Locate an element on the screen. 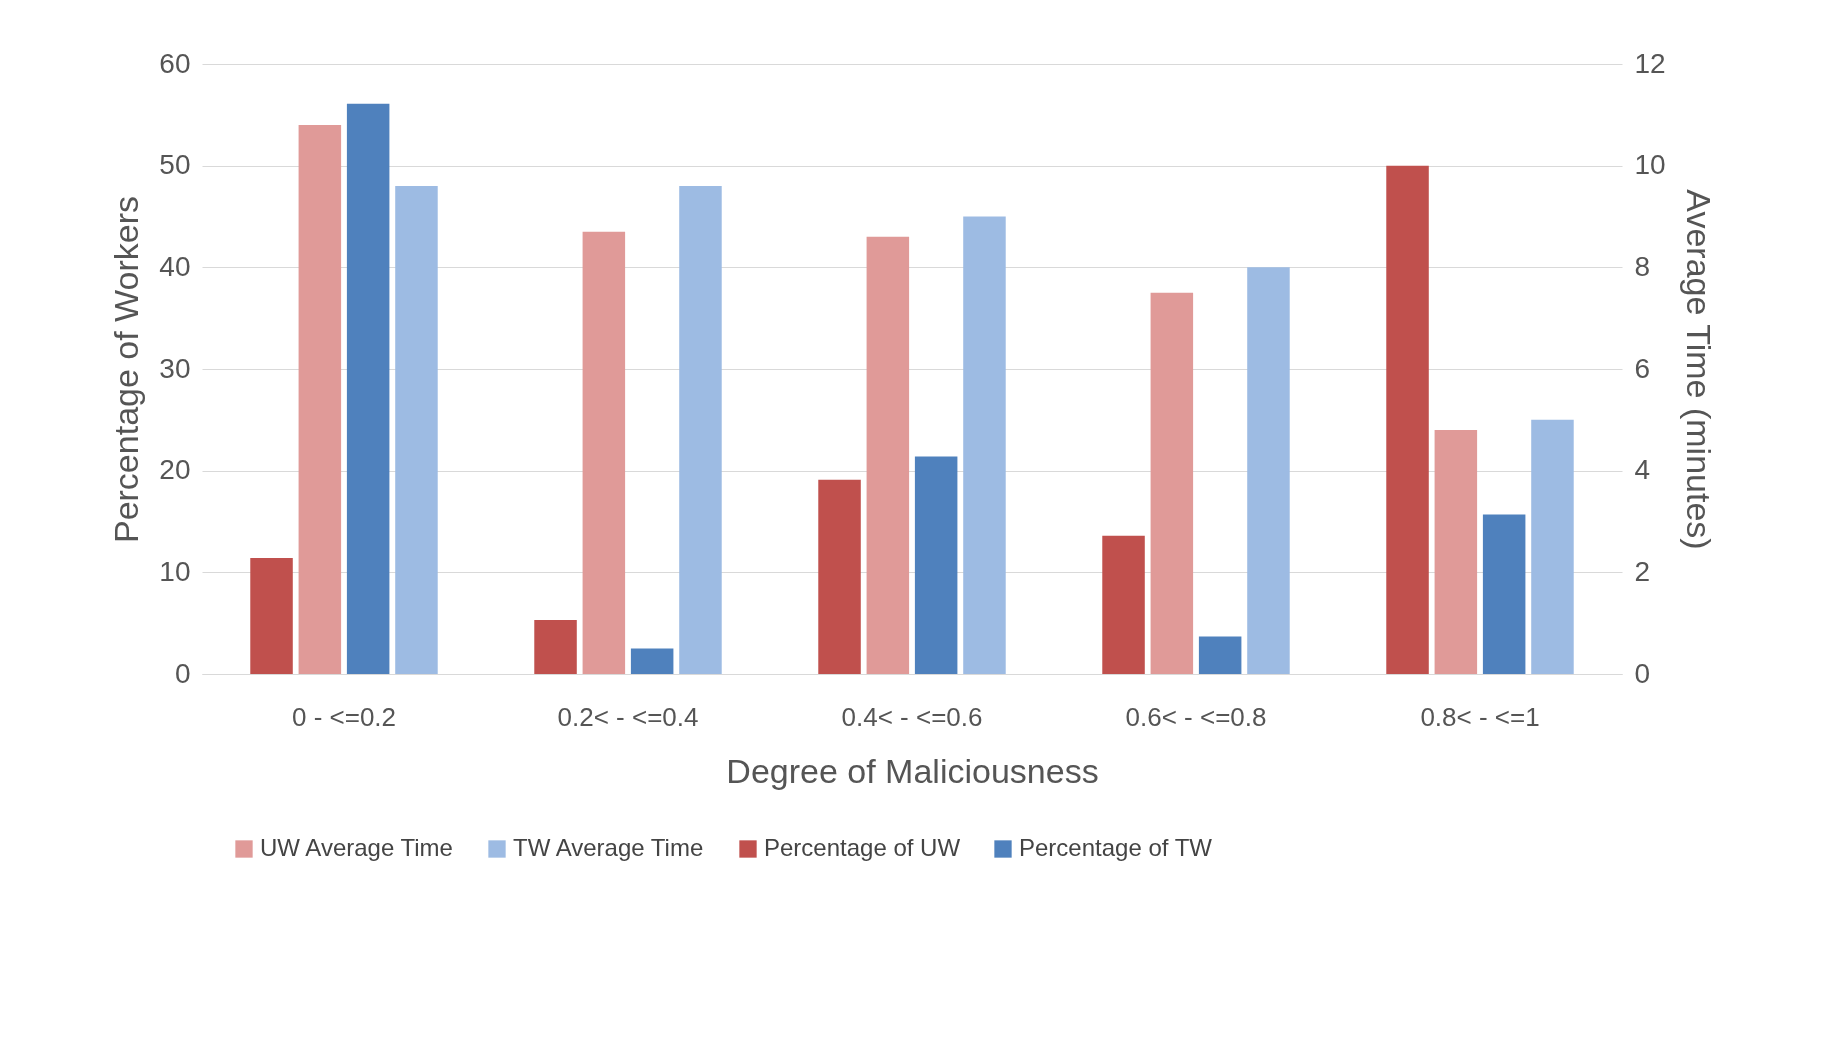 The height and width of the screenshot is (1061, 1841). x-tick-label: 0 - <=0.2 is located at coordinates (344, 716).